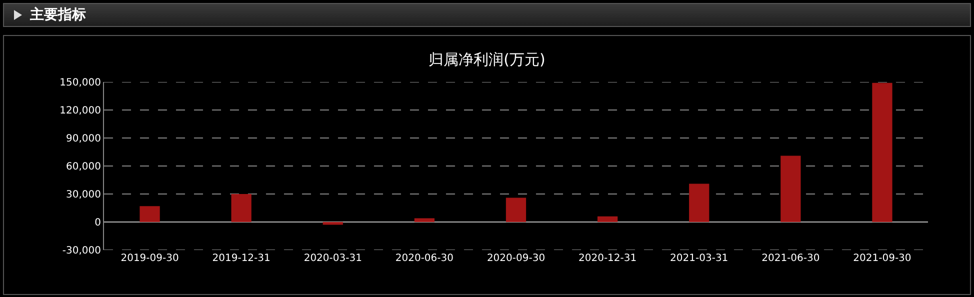  I want to click on x-tick-label: 2020-09-30, so click(516, 258).